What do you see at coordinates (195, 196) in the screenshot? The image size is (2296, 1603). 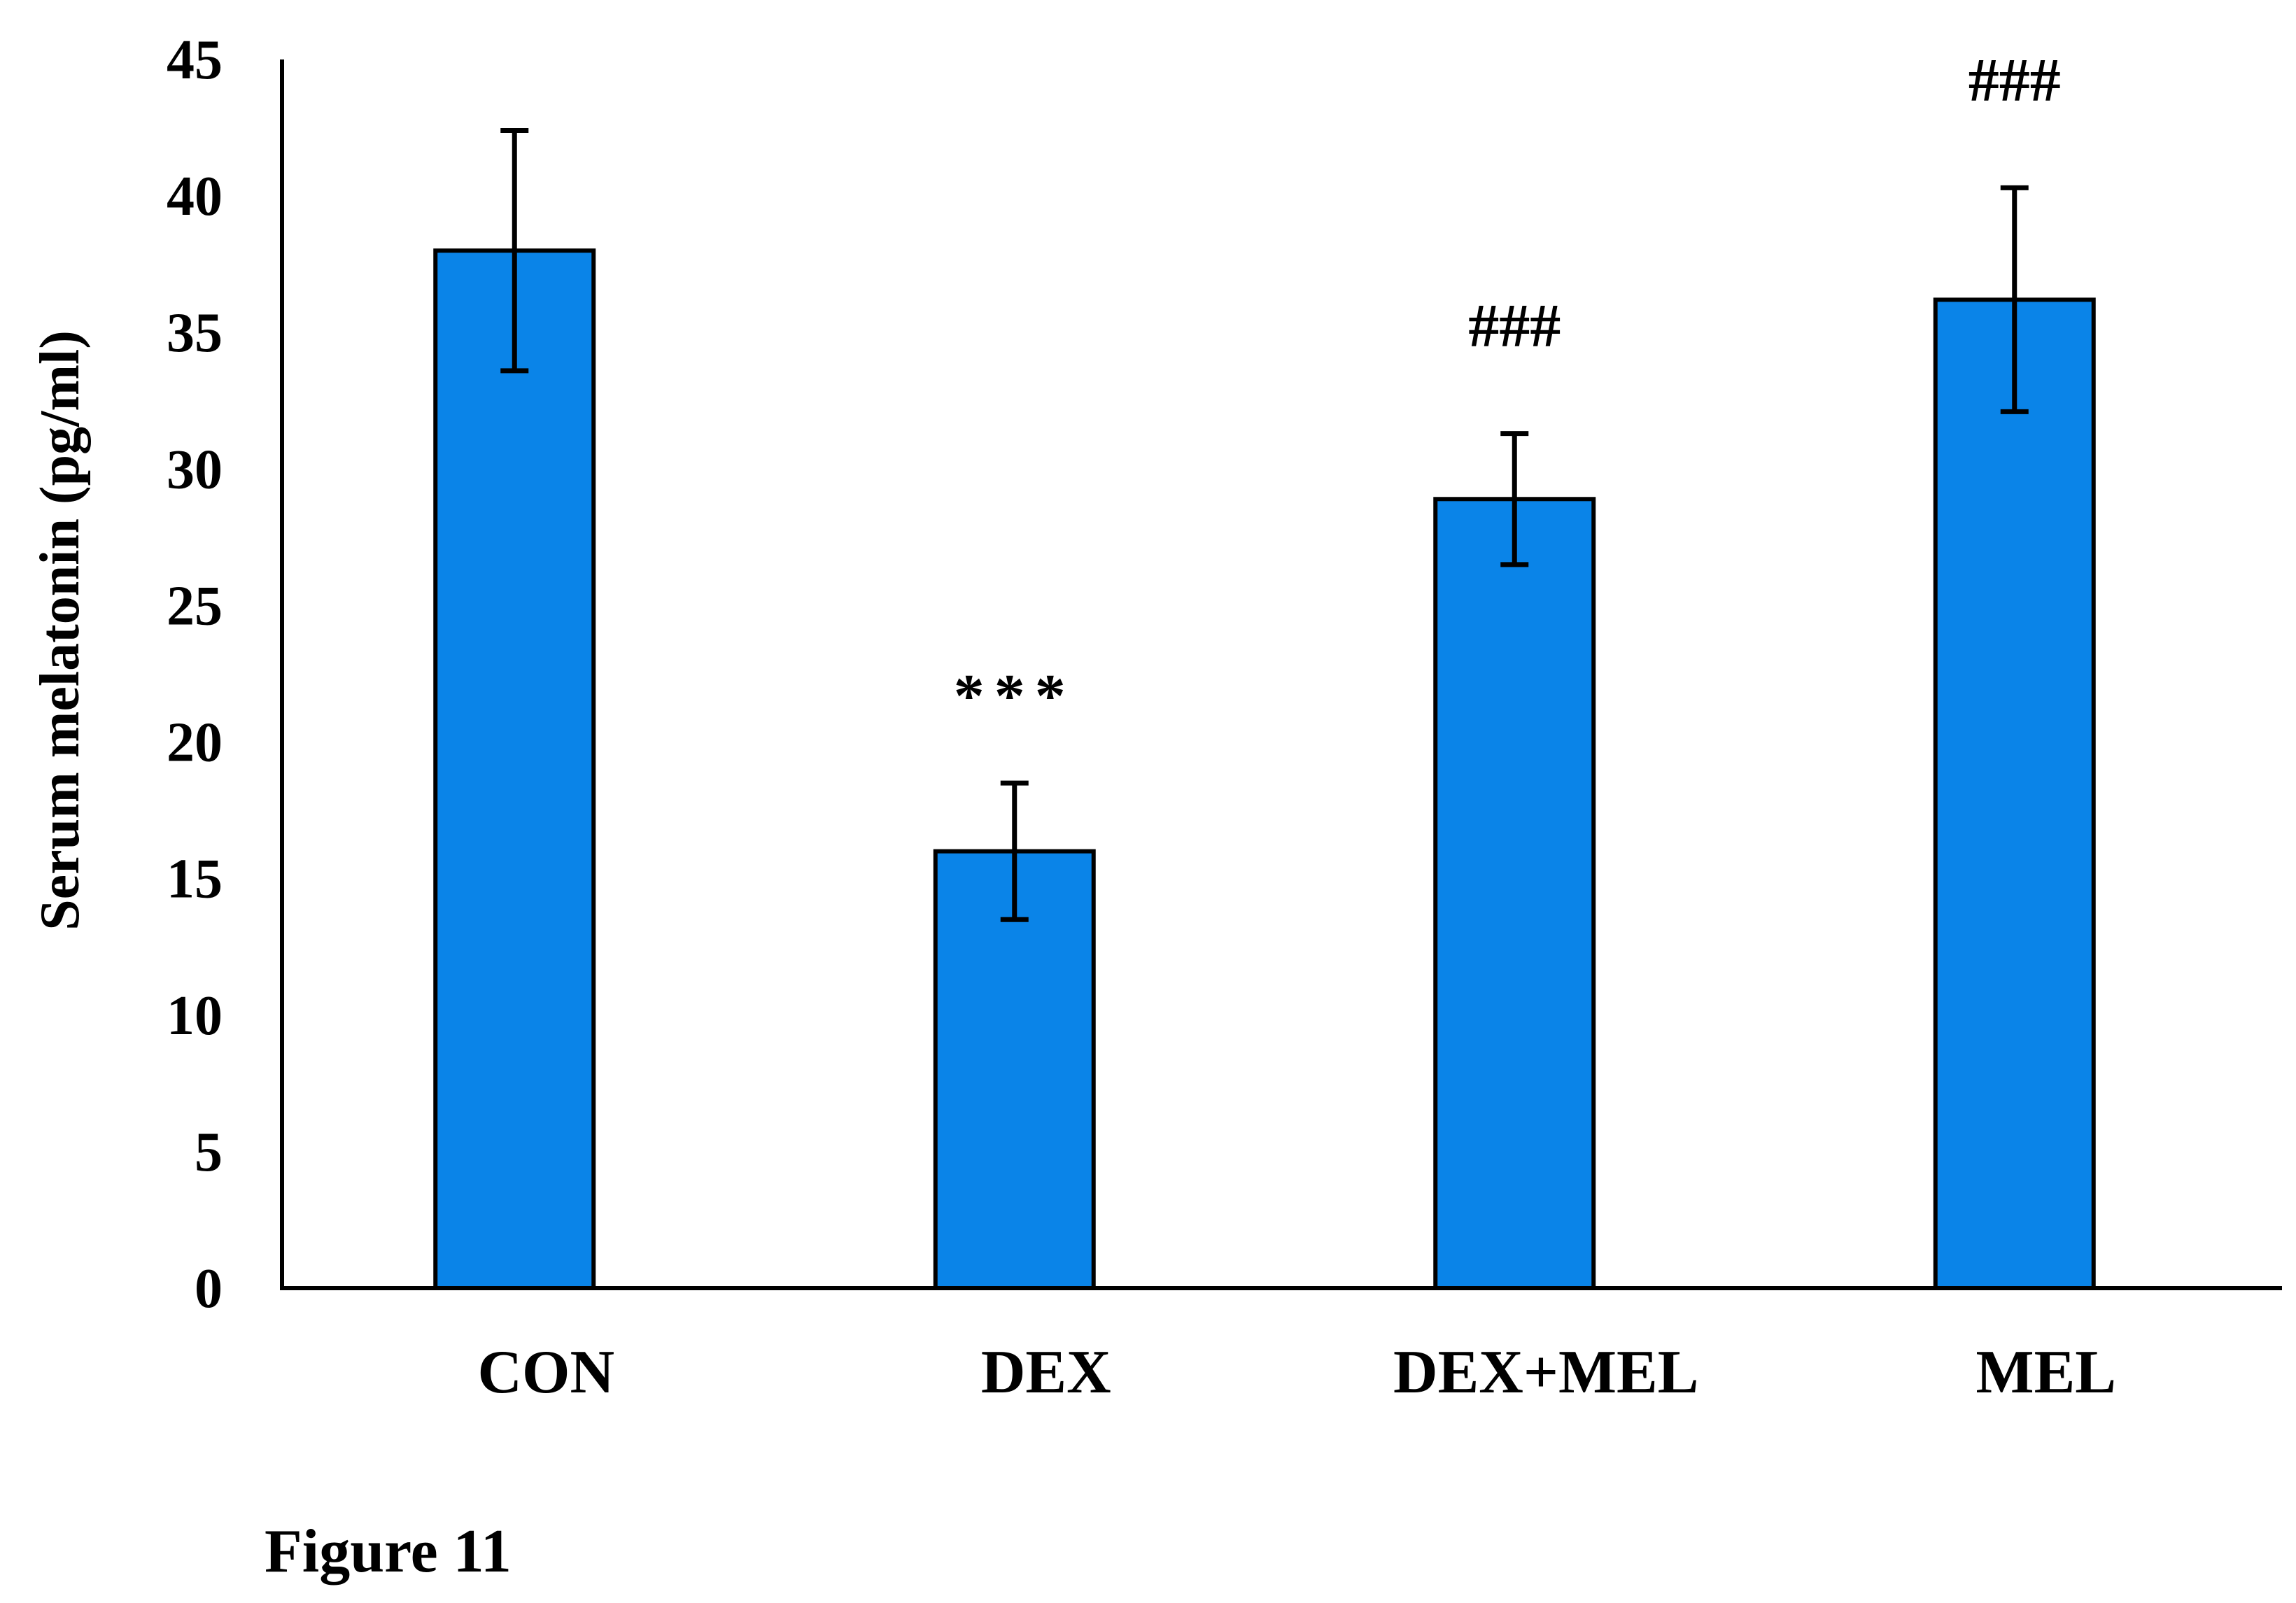 I see `y-tick-label: 40` at bounding box center [195, 196].